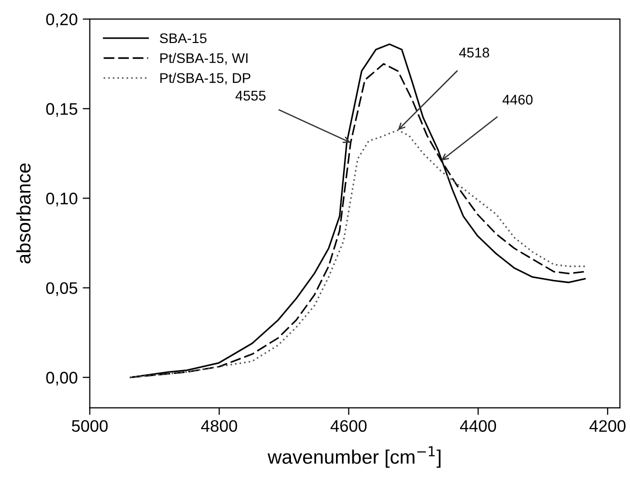 The image size is (630, 477). Describe the element at coordinates (62, 110) in the screenshot. I see `y-tick-label: 0,15` at that location.